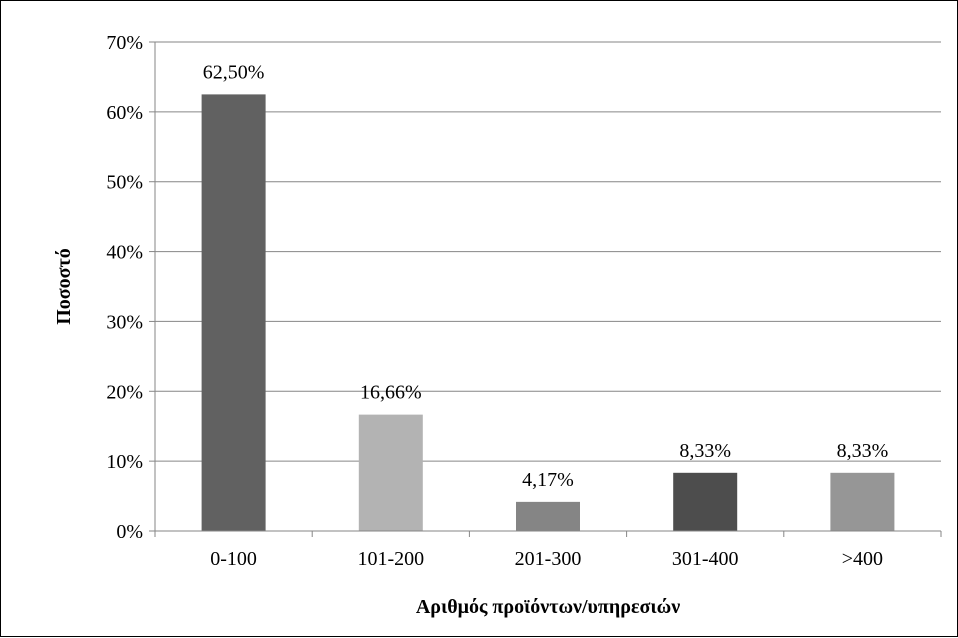 The image size is (958, 638). I want to click on y-axis-title: Ποσοστό, so click(64, 286).